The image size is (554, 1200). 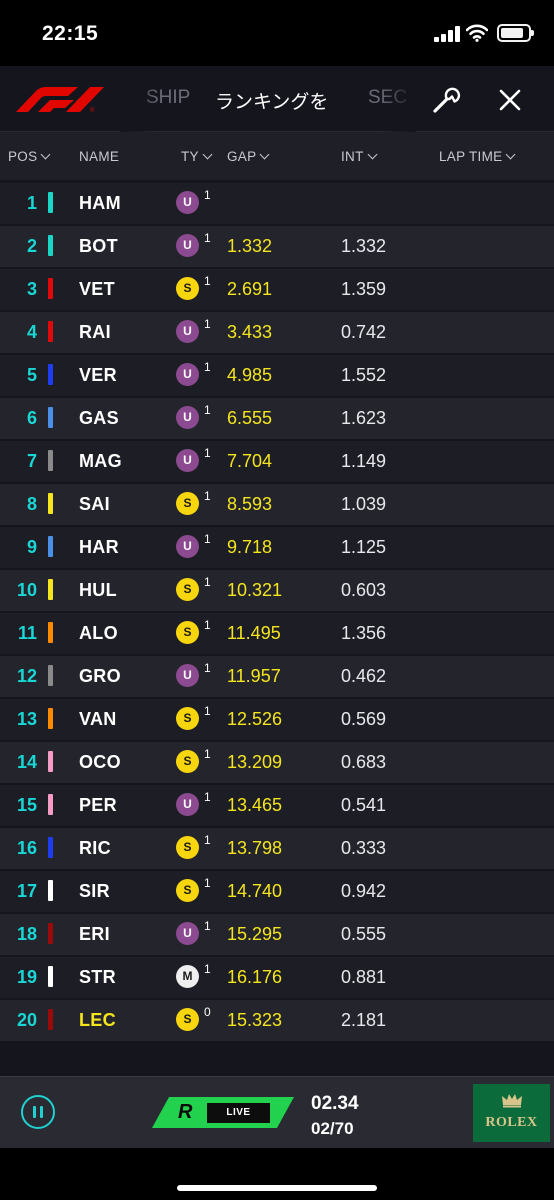 What do you see at coordinates (31, 547) in the screenshot?
I see `position: 9` at bounding box center [31, 547].